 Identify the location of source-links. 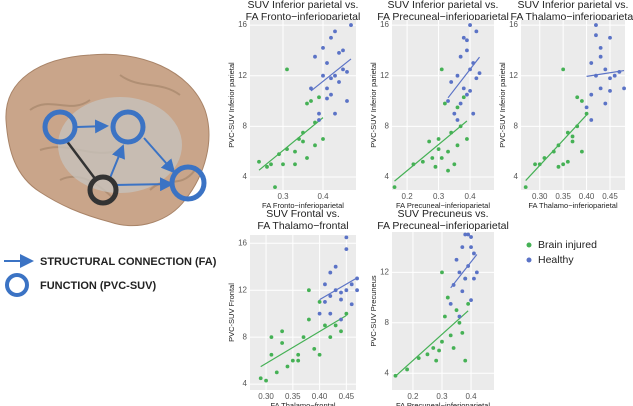
(81, 160).